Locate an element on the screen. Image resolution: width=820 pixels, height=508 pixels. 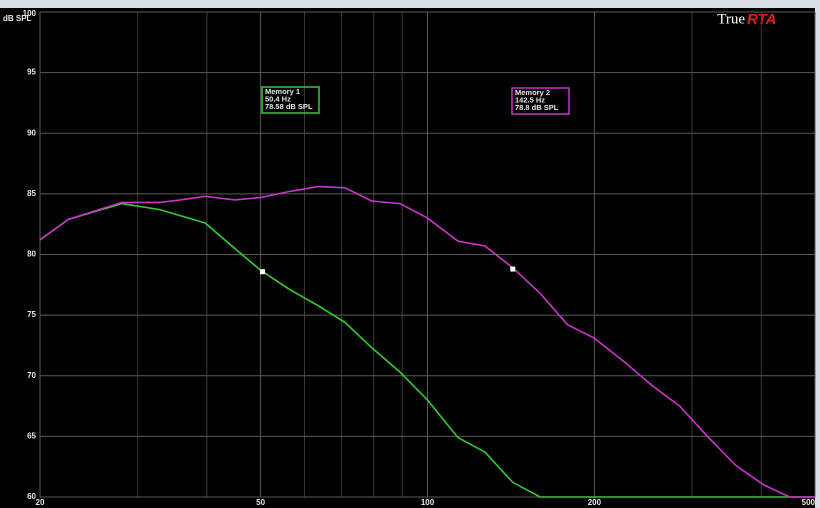
y-tick-label: 70 is located at coordinates (31, 375).